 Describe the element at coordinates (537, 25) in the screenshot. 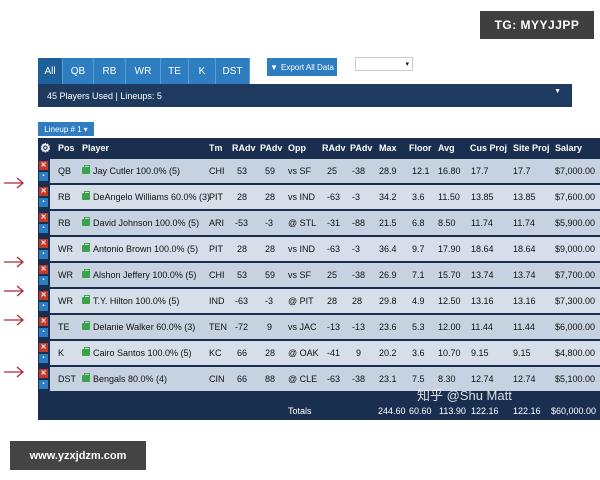

I see `tg-badge: TG: MYYJJPP` at that location.